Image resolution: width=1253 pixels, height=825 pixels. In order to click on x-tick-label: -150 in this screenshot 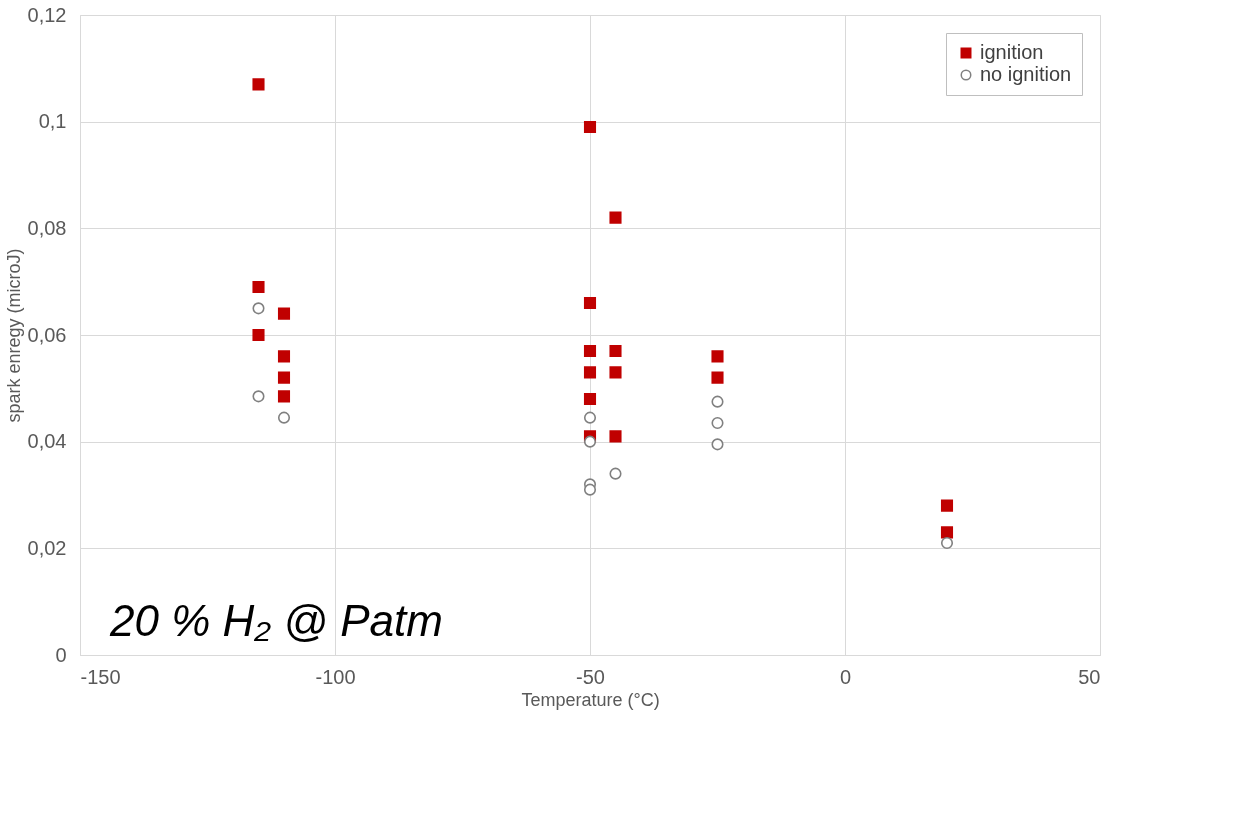, I will do `click(100, 676)`.